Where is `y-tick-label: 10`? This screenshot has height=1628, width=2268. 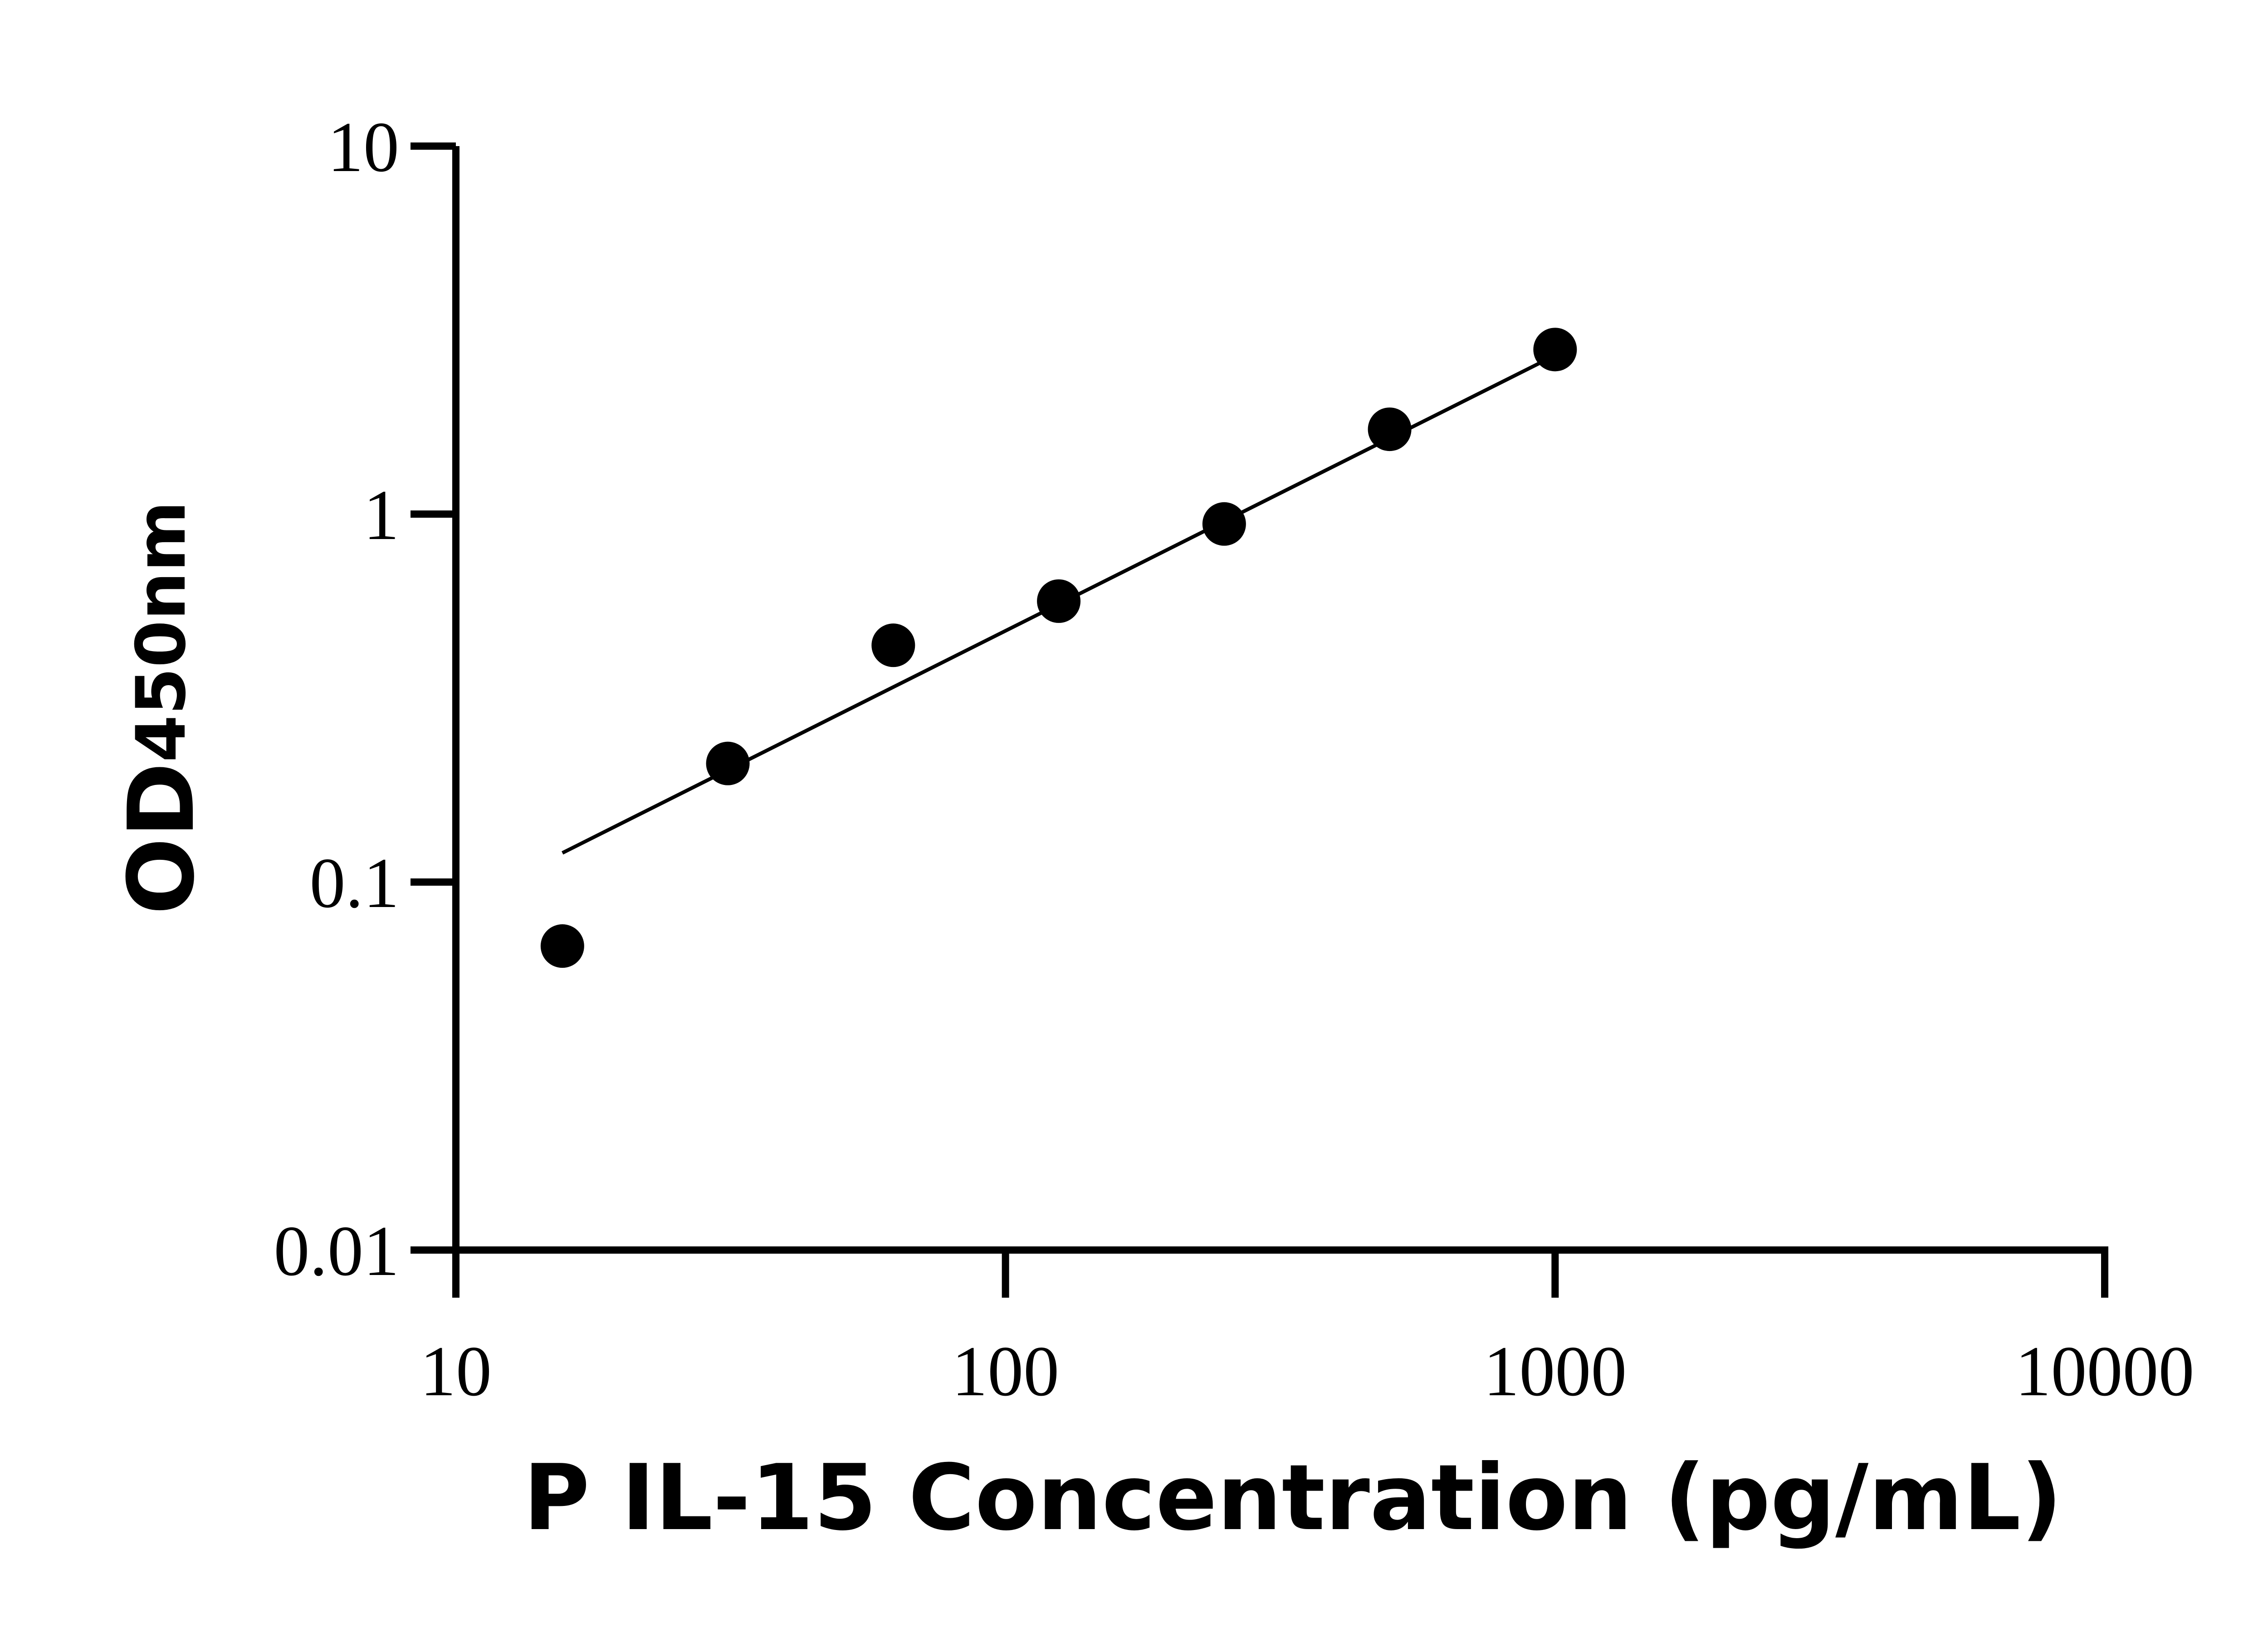 y-tick-label: 10 is located at coordinates (363, 147).